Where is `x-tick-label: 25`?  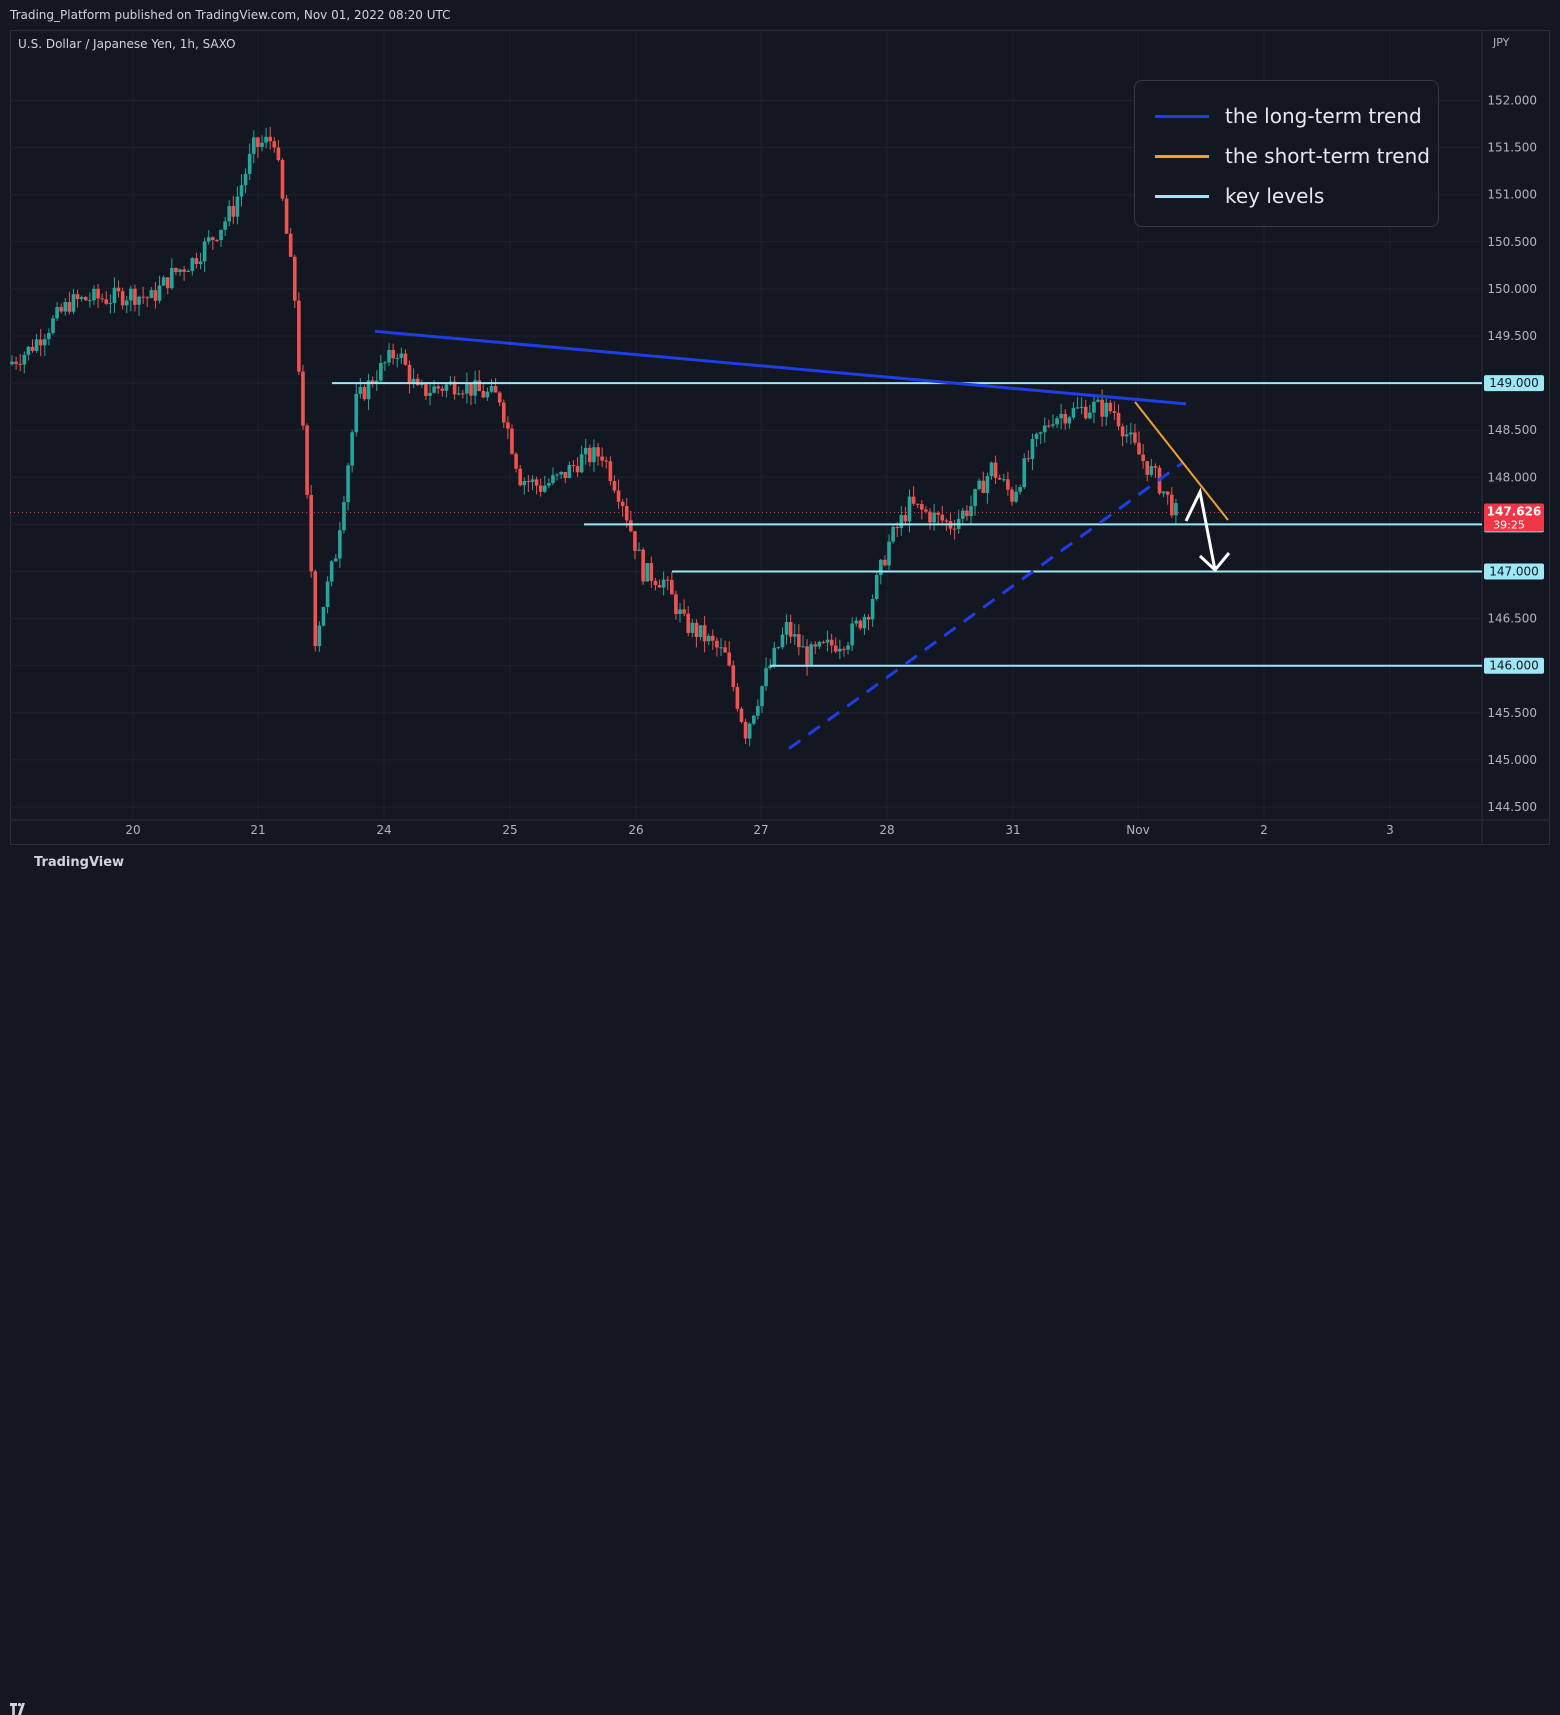
x-tick-label: 25 is located at coordinates (509, 830).